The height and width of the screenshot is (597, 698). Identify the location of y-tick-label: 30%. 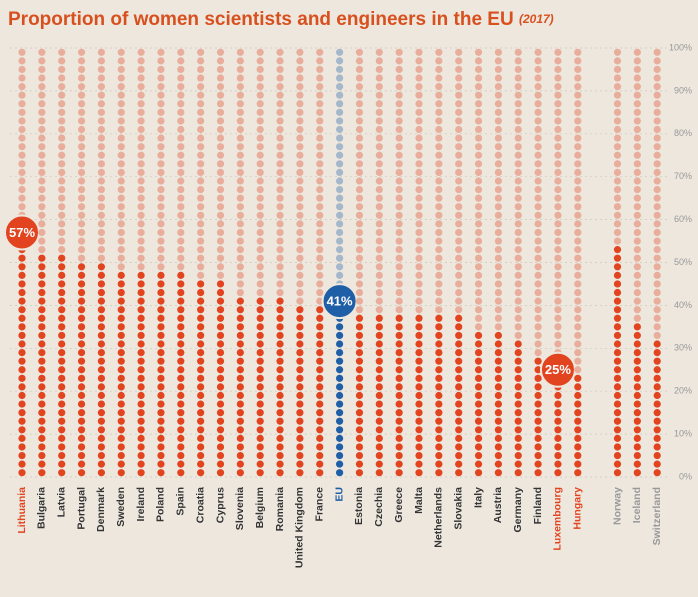
(683, 348).